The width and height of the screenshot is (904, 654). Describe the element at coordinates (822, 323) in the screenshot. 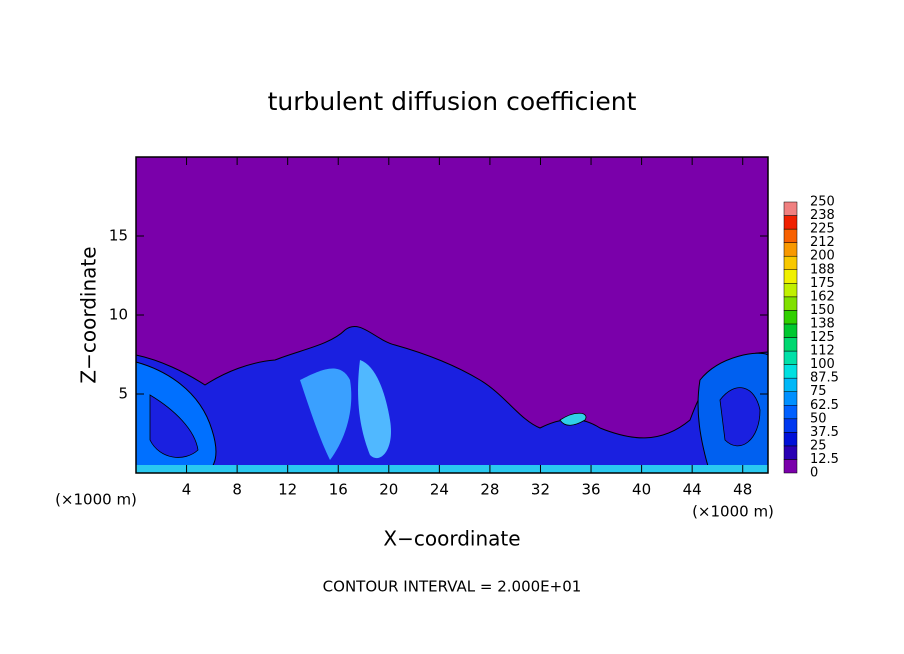

I see `colorbar-label: 138` at that location.